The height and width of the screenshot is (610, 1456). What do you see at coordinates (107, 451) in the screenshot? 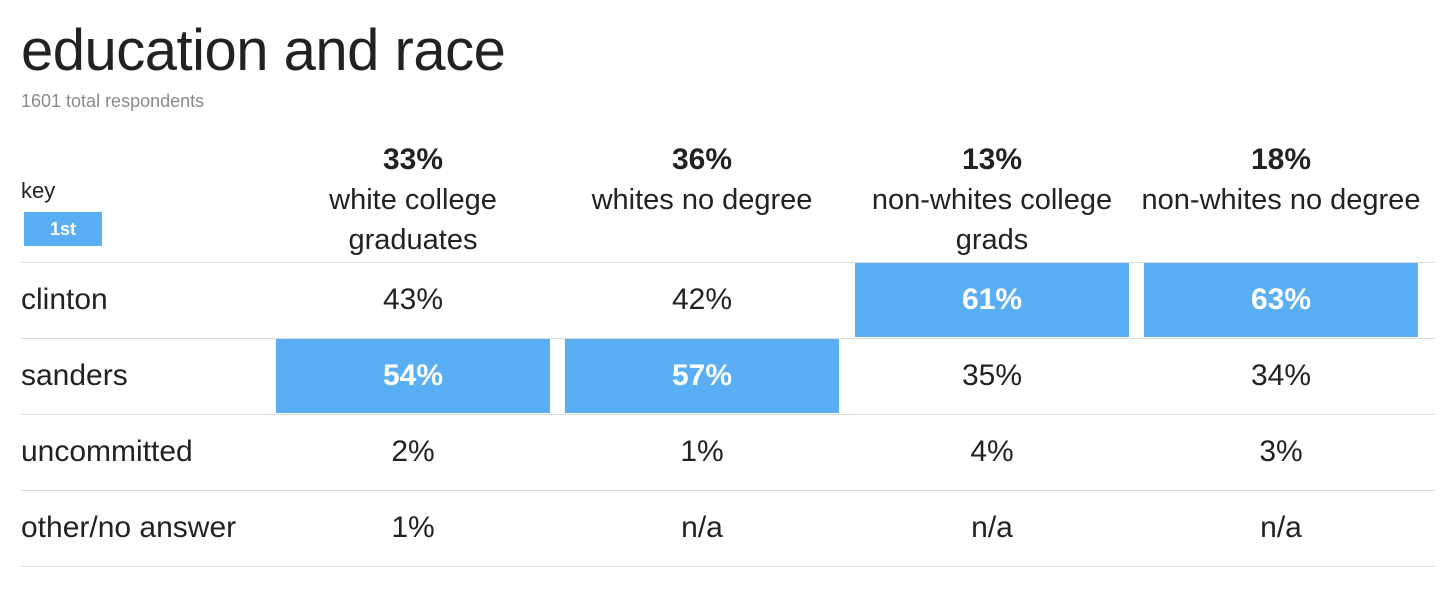
I see `row-label: uncommitted` at bounding box center [107, 451].